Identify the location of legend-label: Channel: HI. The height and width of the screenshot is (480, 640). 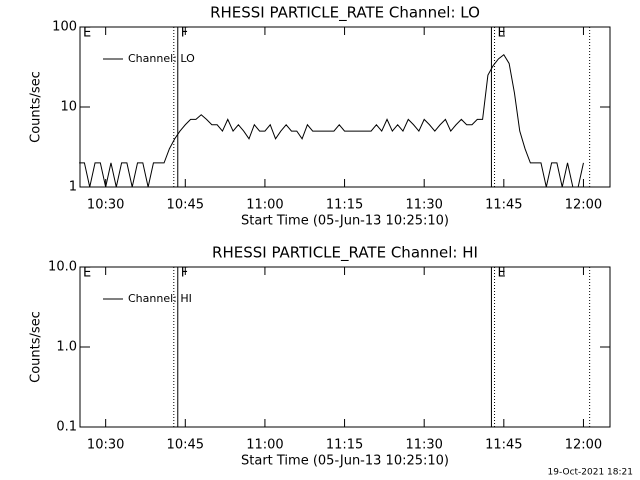
(160, 298).